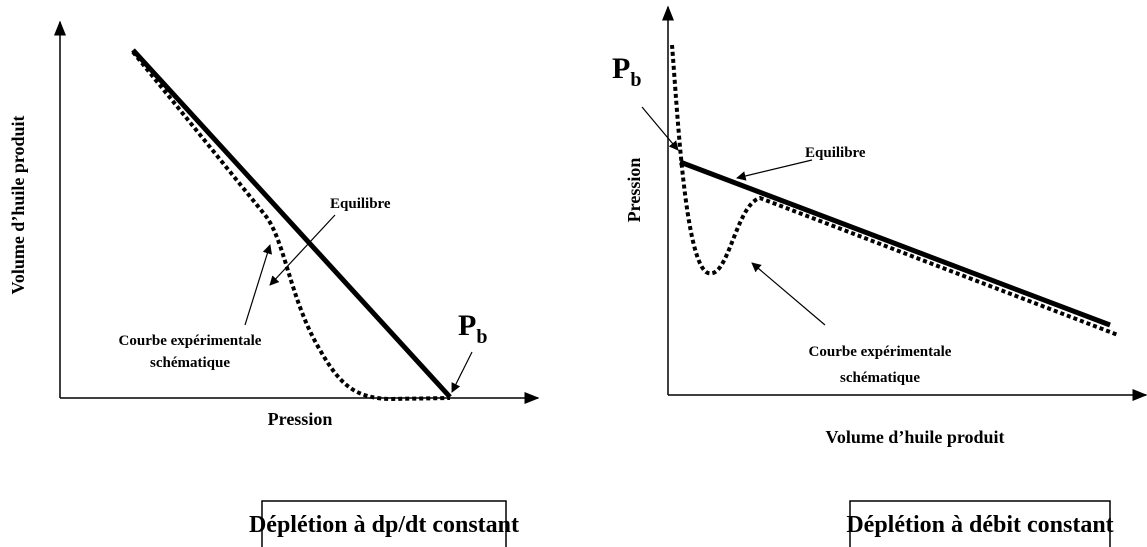  I want to click on y-axis-label: Pression, so click(634, 190).